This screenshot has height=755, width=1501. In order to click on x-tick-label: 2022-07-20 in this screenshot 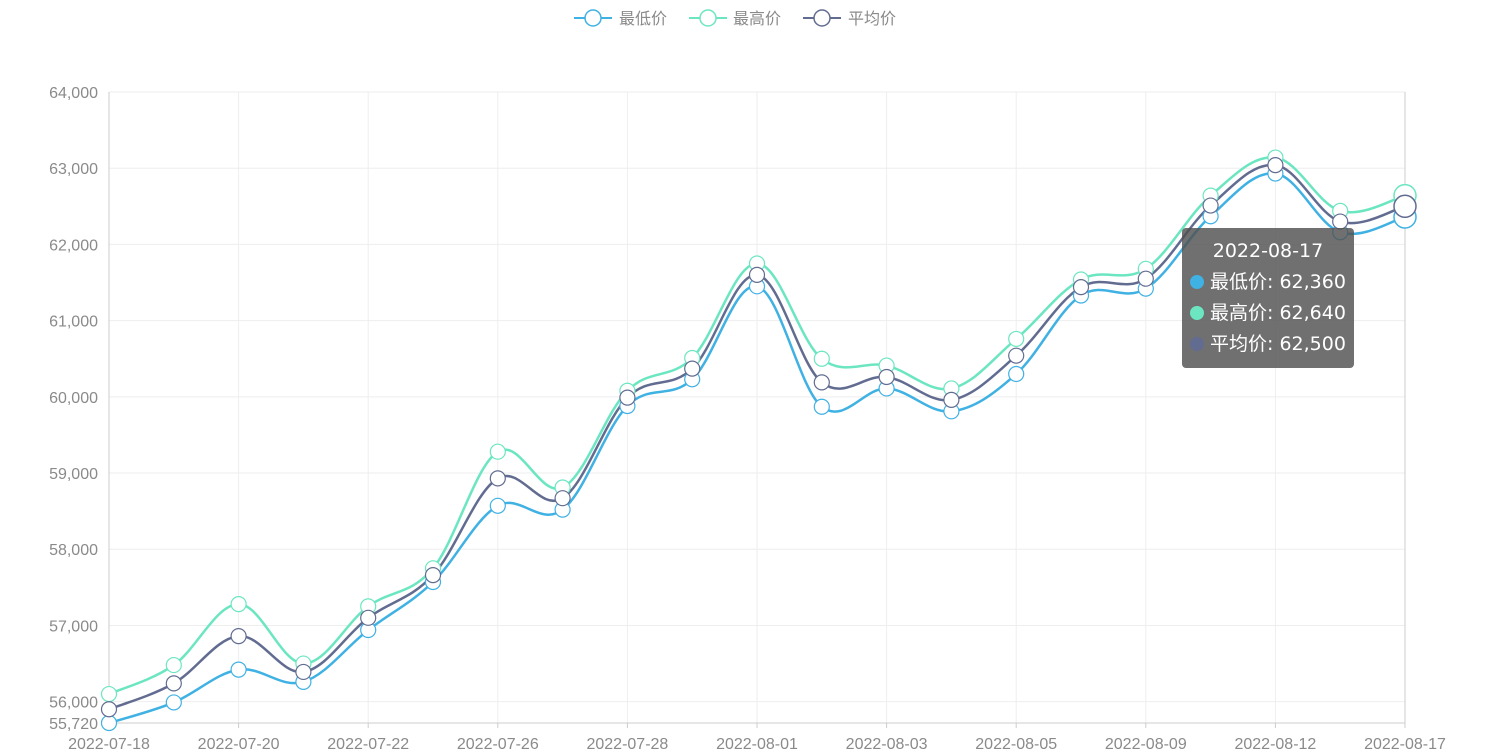, I will do `click(239, 744)`.